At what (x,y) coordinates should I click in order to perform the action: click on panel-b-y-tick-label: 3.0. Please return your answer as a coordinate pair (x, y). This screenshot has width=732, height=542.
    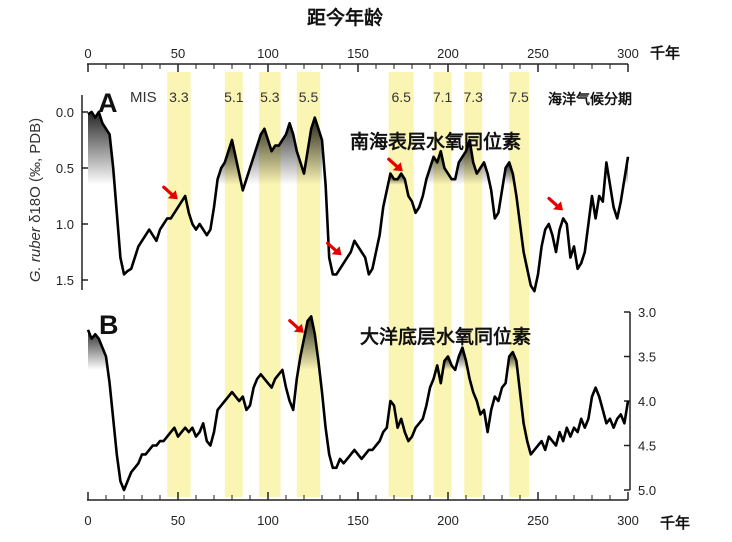
    Looking at the image, I should click on (647, 312).